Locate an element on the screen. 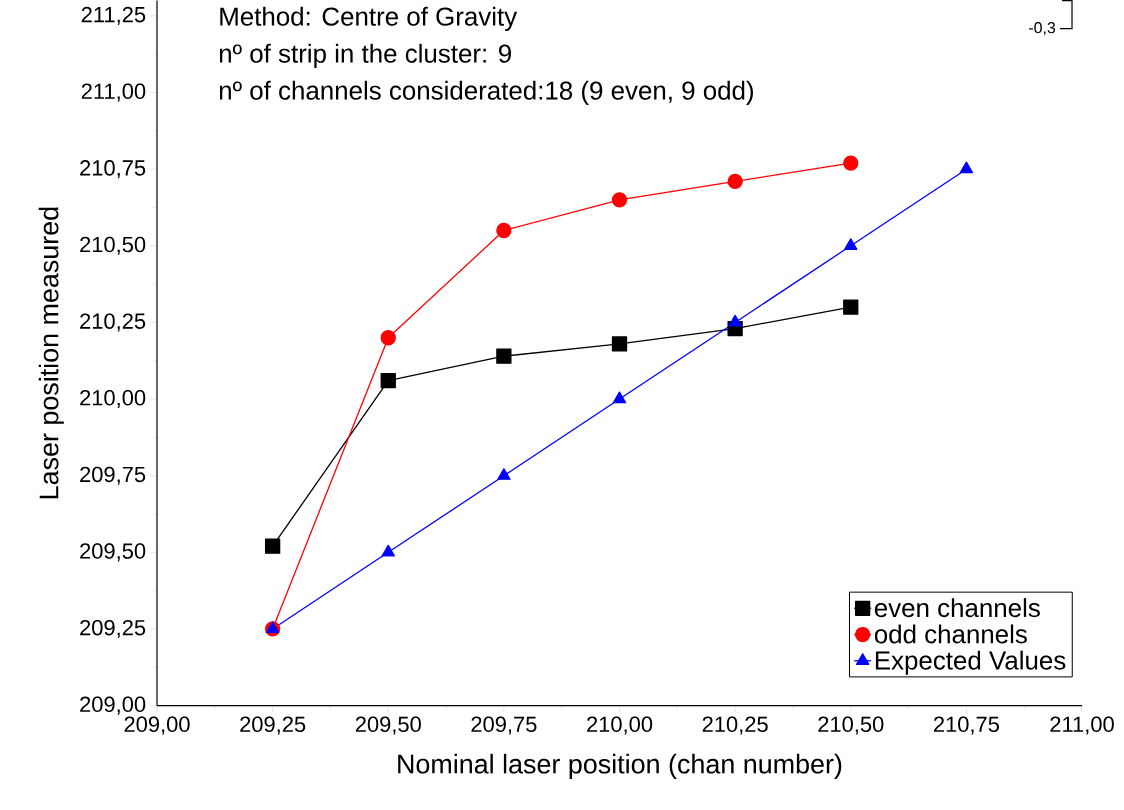 This screenshot has width=1124, height=810. y-tick-label: 210,50 is located at coordinates (113, 246).